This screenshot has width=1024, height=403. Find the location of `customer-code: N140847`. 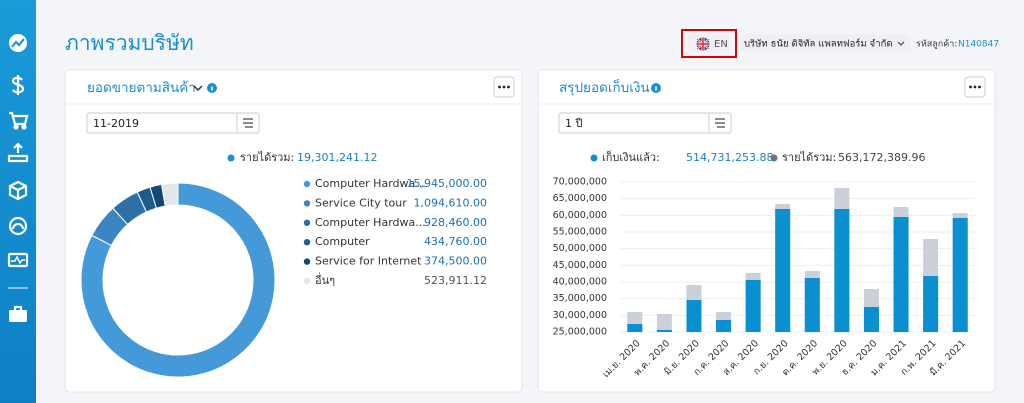

customer-code: N140847 is located at coordinates (978, 45).